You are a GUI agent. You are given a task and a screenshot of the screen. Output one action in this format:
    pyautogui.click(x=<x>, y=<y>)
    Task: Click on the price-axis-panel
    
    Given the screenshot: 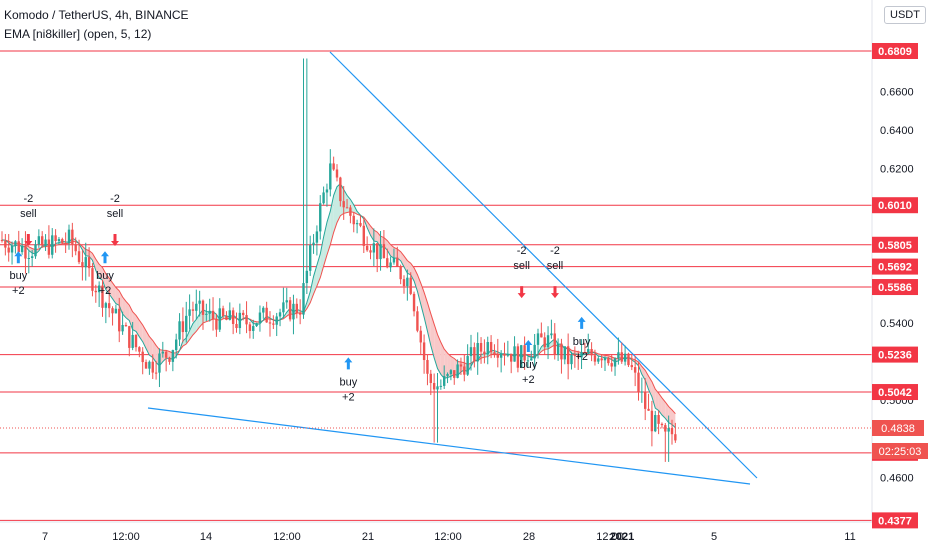 What is the action you would take?
    pyautogui.click(x=902, y=275)
    